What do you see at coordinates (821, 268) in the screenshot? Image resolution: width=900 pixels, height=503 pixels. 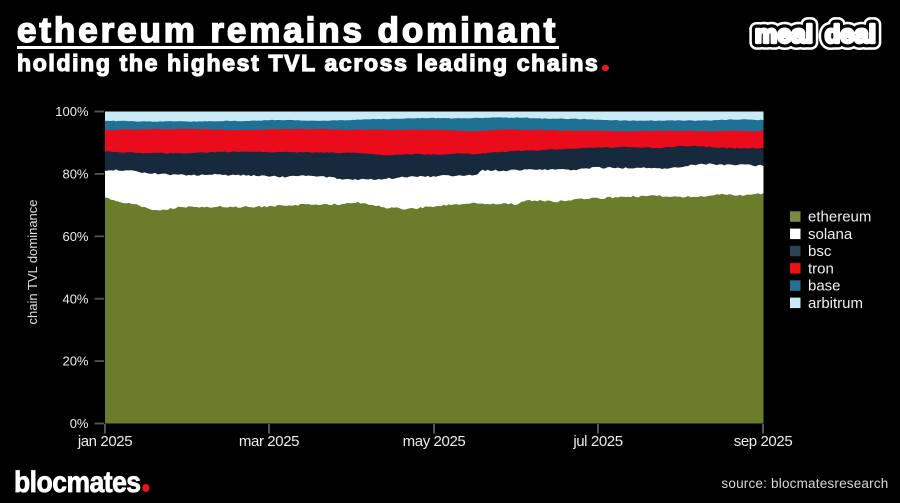 I see `svg-text: tron` at bounding box center [821, 268].